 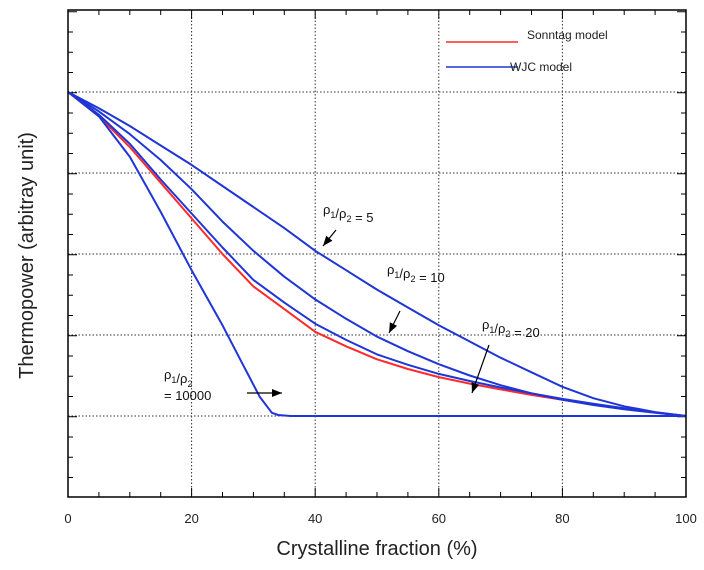 What do you see at coordinates (511, 328) in the screenshot?
I see `annotation-label: ρ1/ρ2 = 20` at bounding box center [511, 328].